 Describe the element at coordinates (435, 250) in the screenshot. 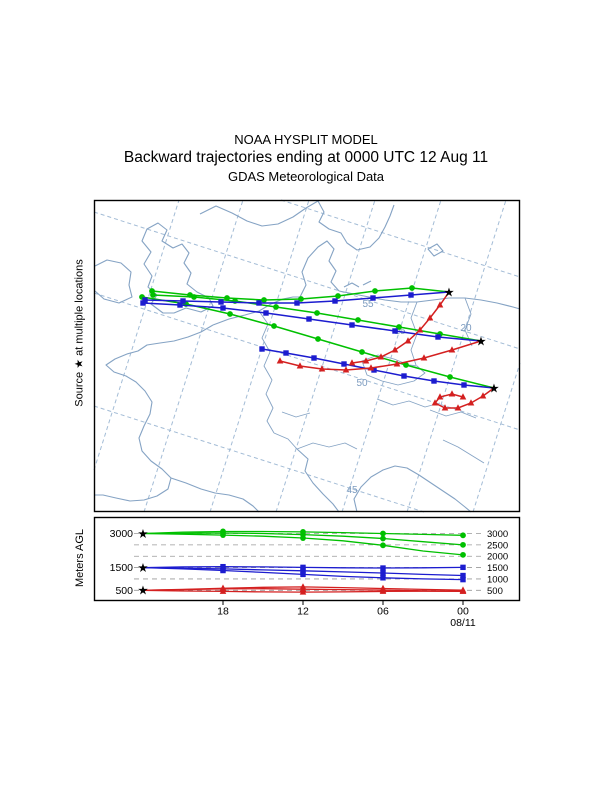

I see `island-gotland` at that location.